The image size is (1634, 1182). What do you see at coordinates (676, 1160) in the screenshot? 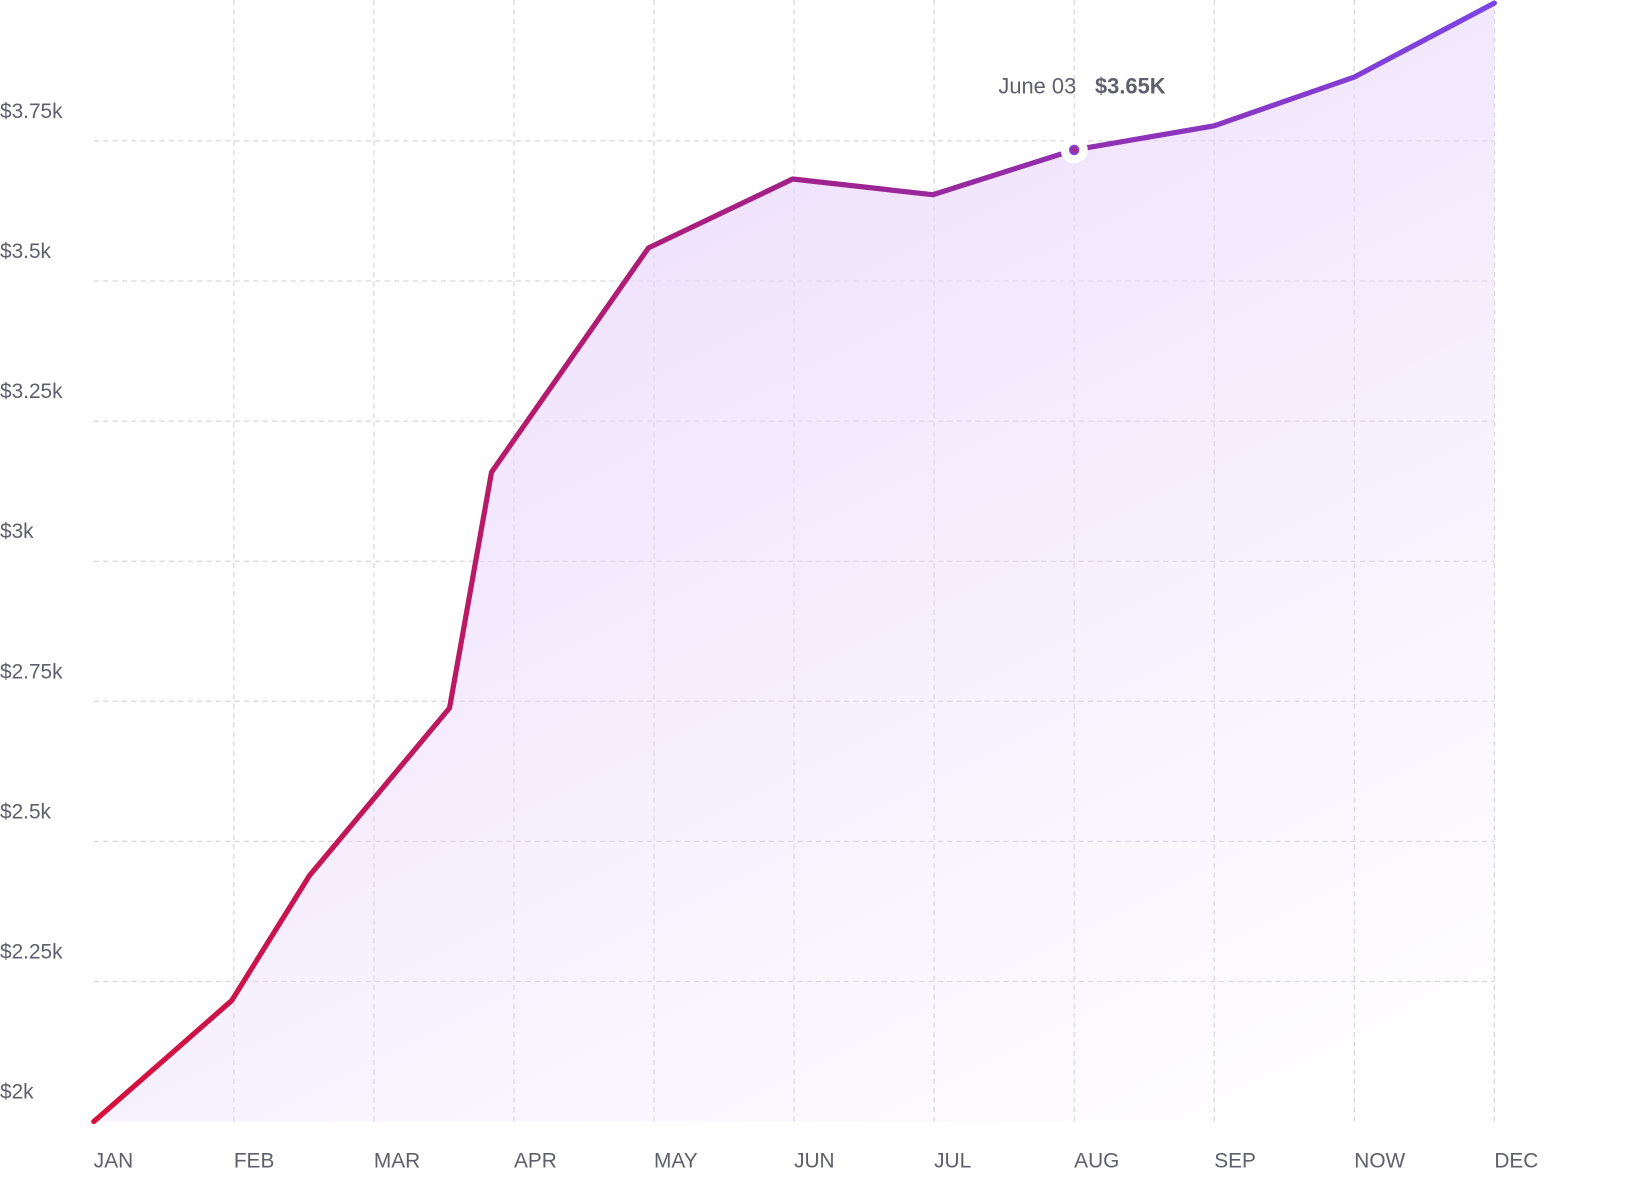
I see `x-tick-label: MAY` at bounding box center [676, 1160].